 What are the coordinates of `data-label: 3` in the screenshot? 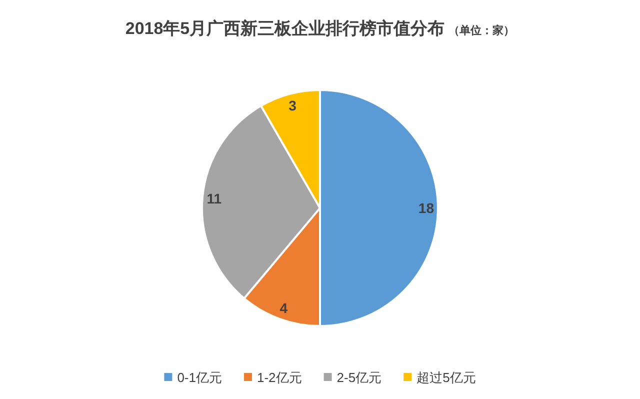 It's located at (292, 105).